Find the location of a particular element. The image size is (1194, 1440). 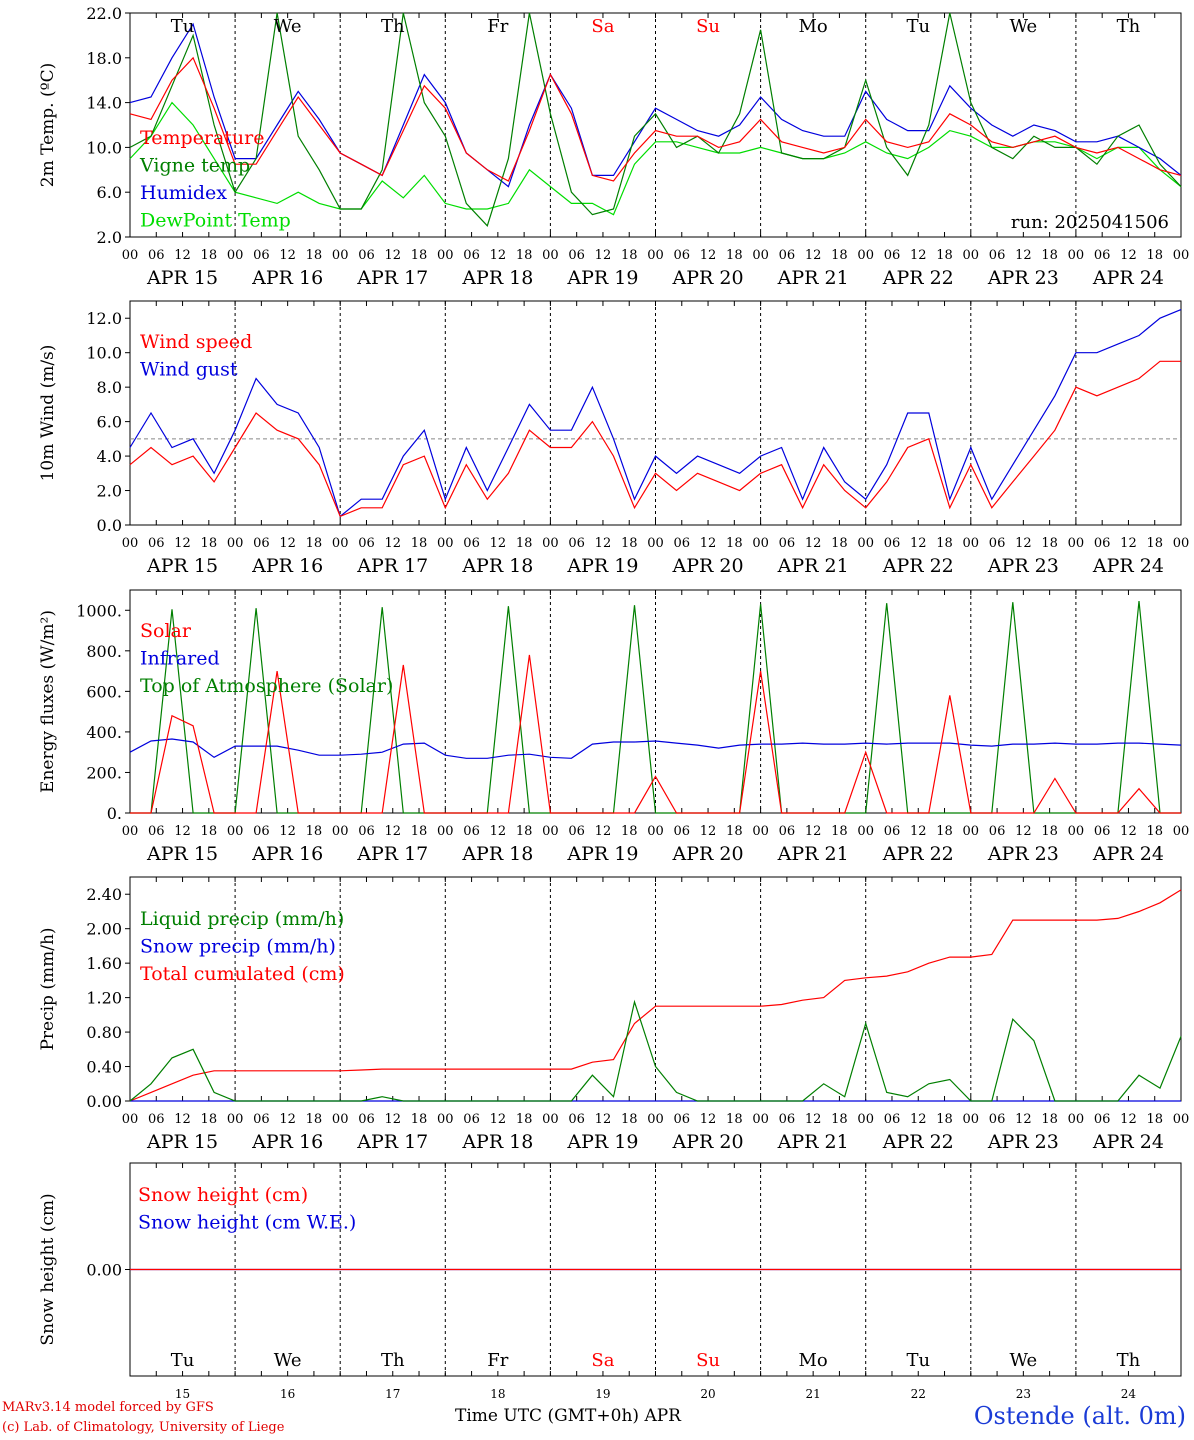

y-tick-label: 800. is located at coordinates (104, 651).